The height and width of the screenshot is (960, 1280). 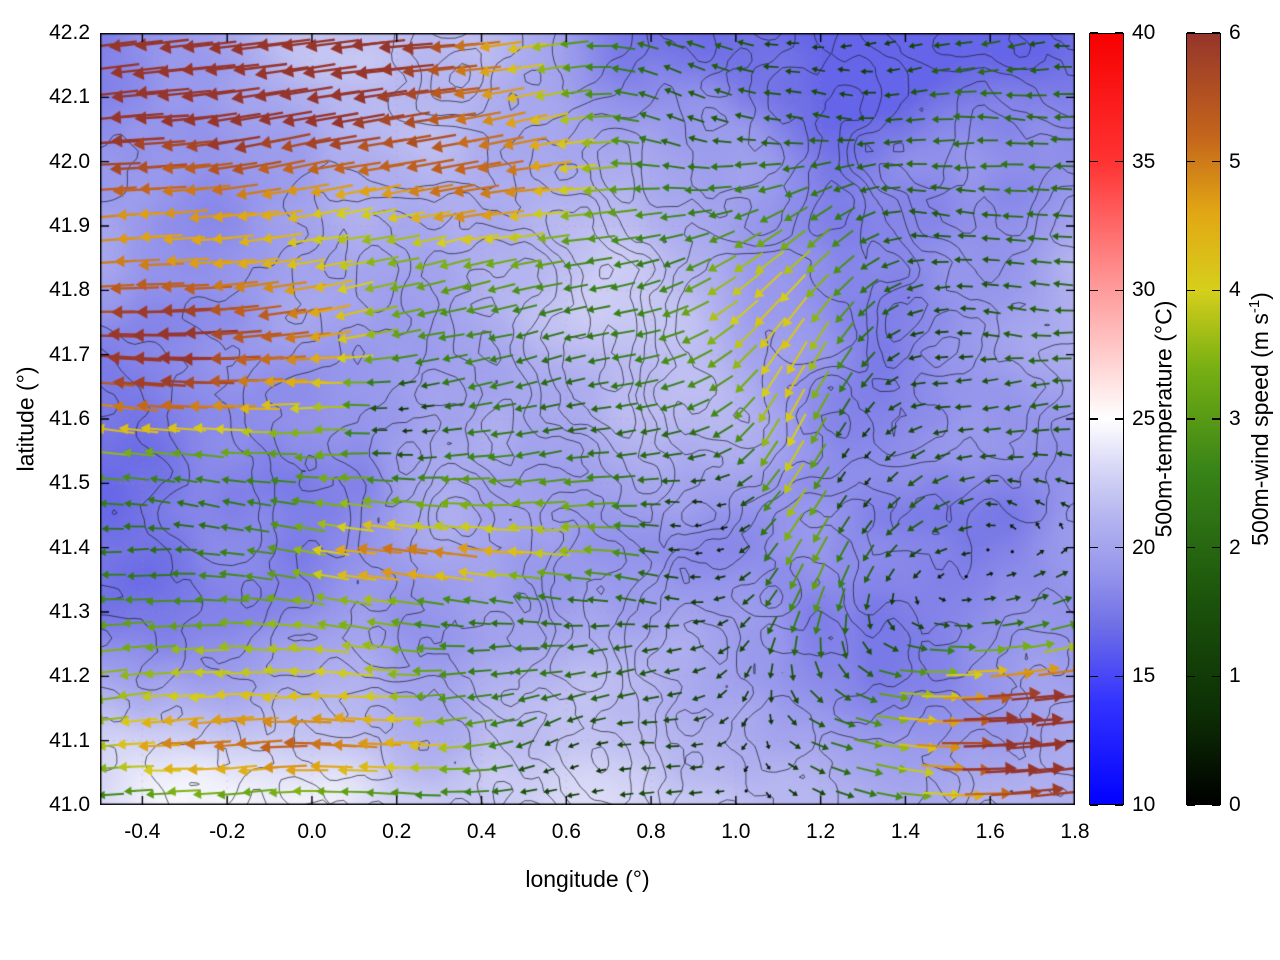 I want to click on x-tick-label: 0.8, so click(x=651, y=831).